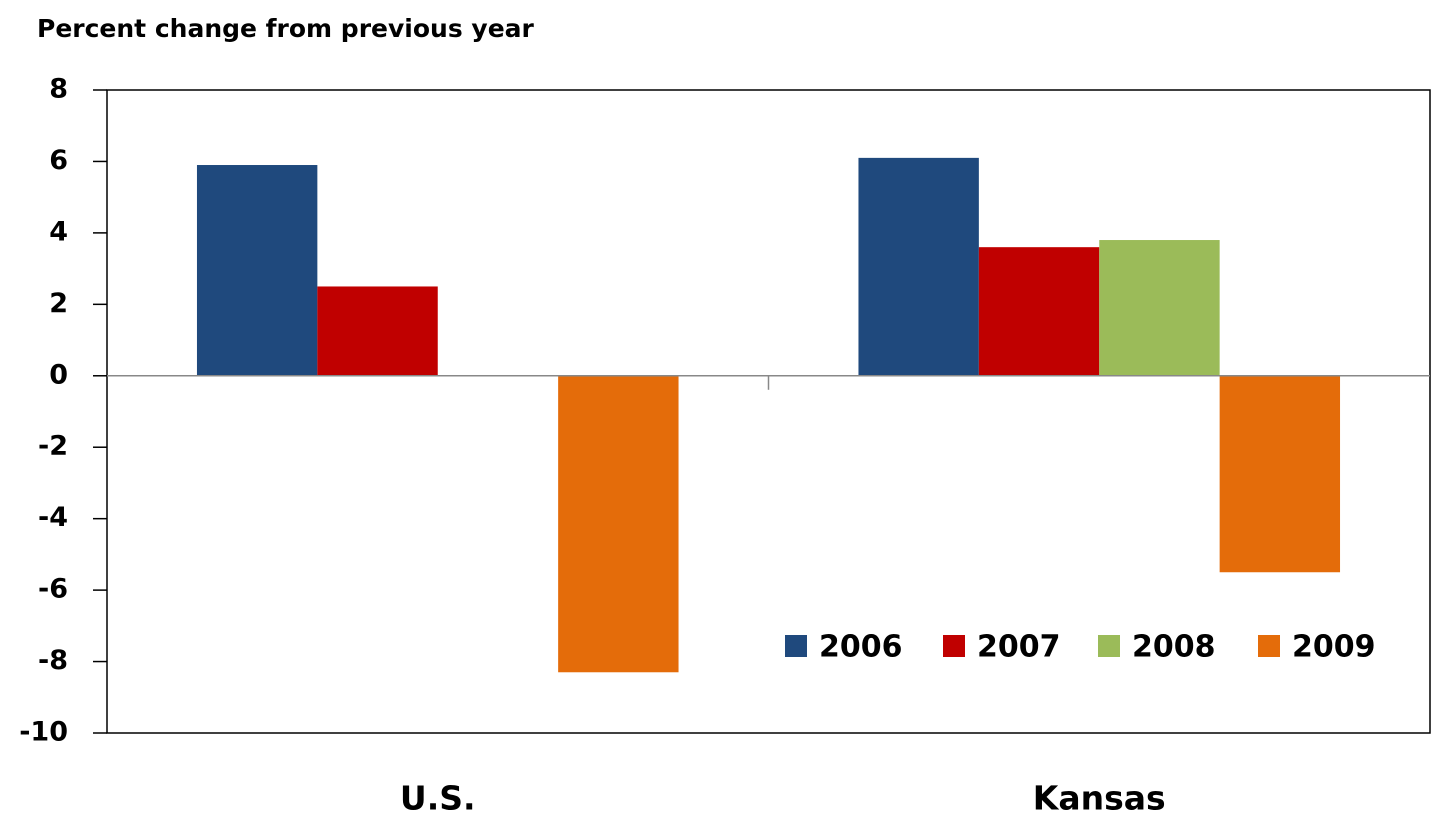 The image size is (1437, 815). I want to click on legend-label: 2009, so click(1334, 647).